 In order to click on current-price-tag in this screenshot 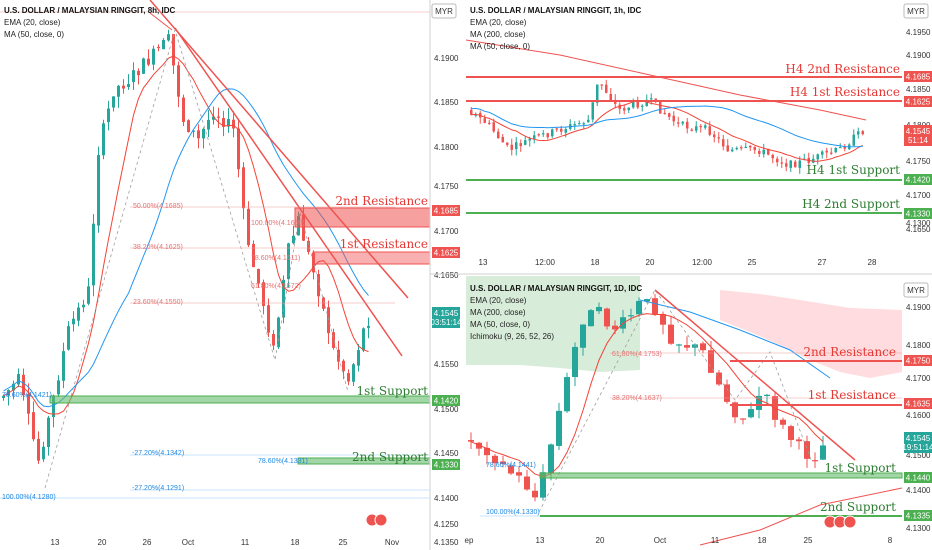, I will do `click(446, 317)`.